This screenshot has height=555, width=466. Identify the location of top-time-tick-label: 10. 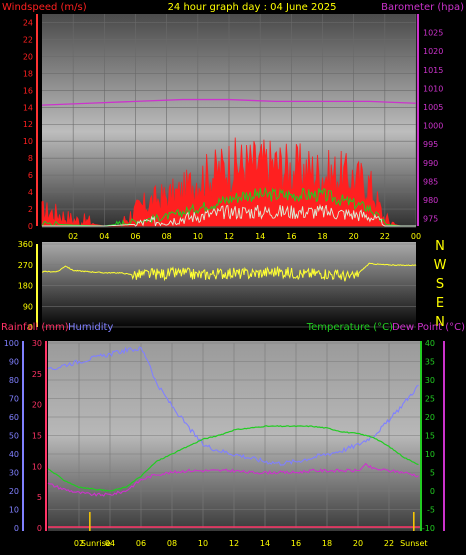
(198, 236).